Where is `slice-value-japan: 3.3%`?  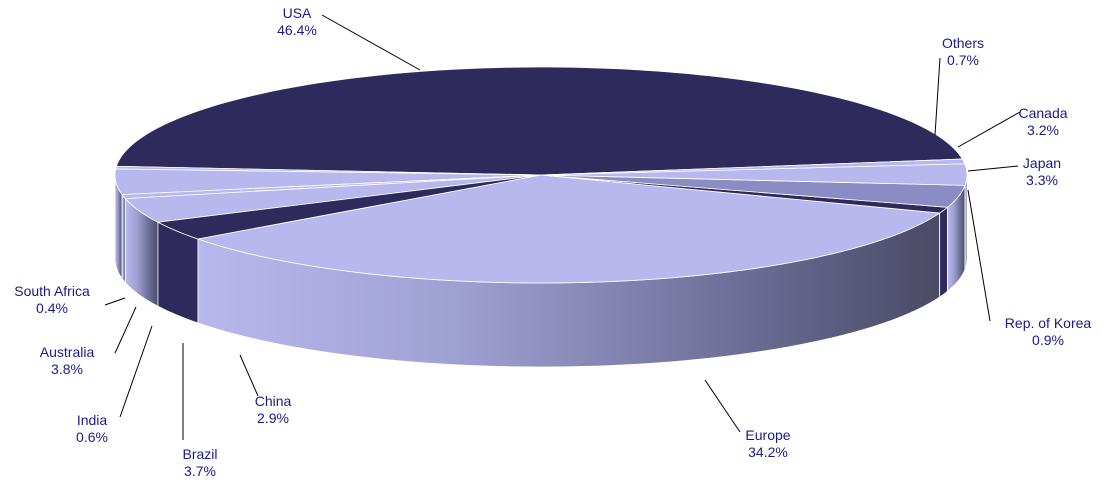
slice-value-japan: 3.3% is located at coordinates (1042, 180).